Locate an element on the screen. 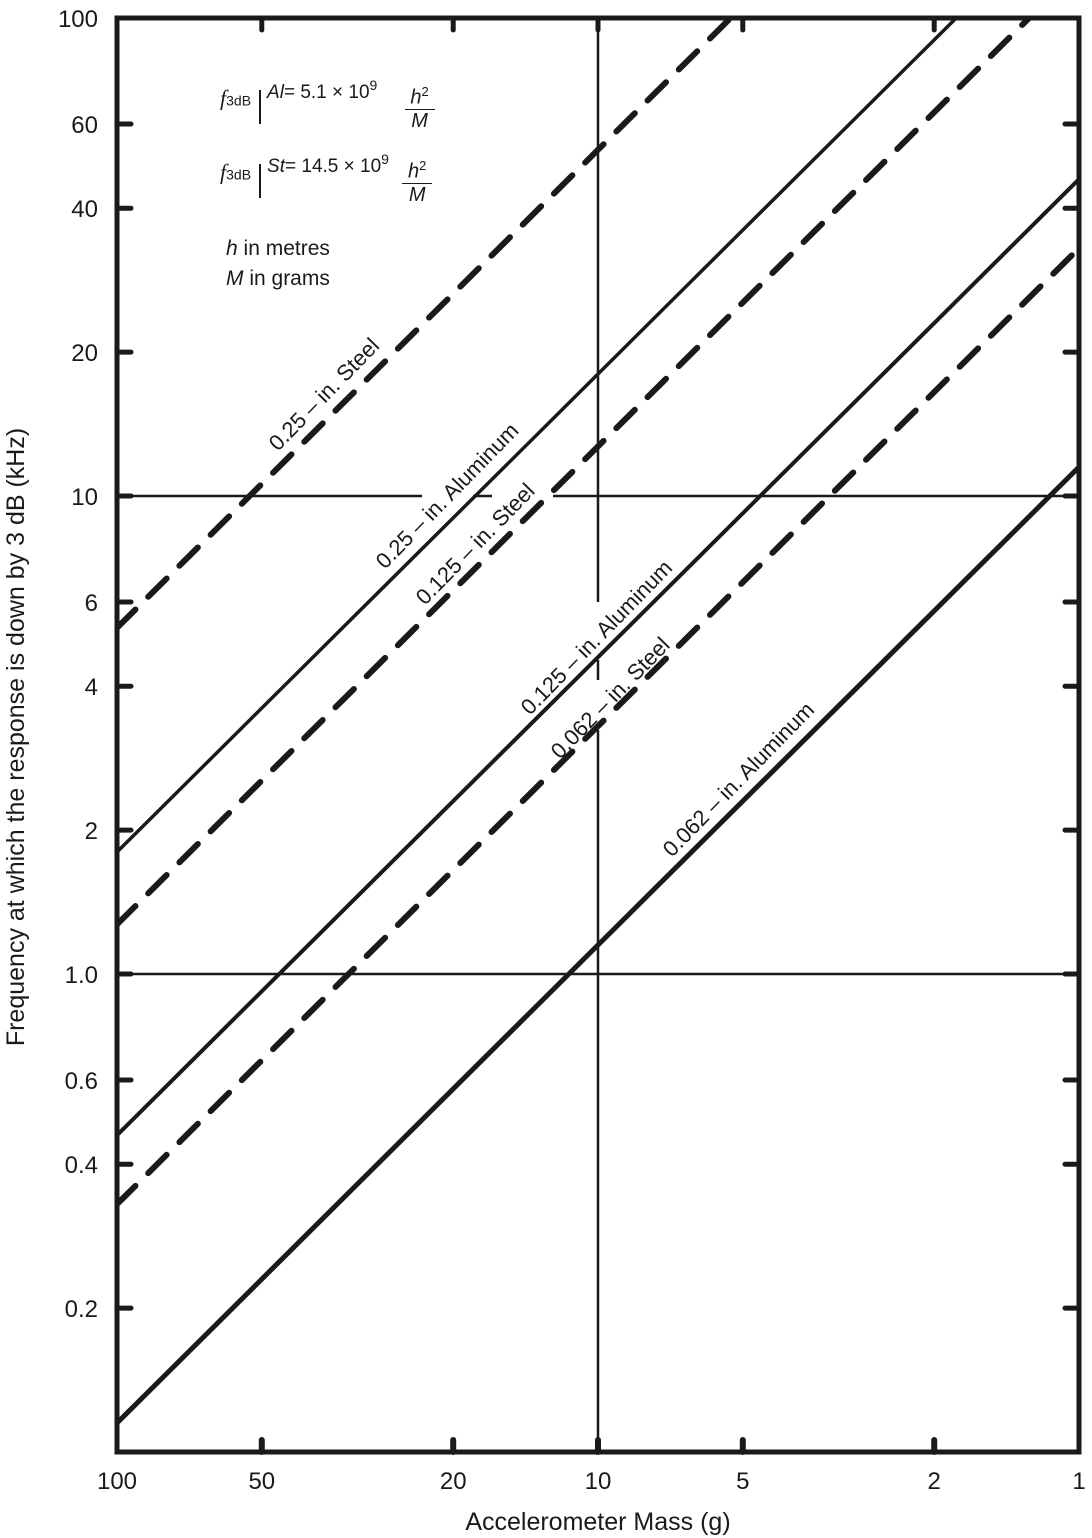 This screenshot has width=1092, height=1538. units-note-h: h in metres is located at coordinates (278, 249).